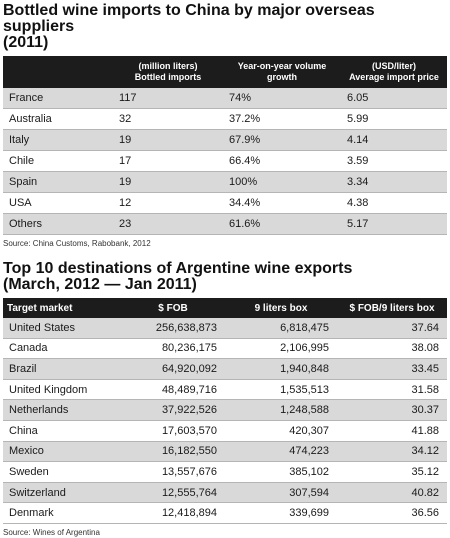 This screenshot has height=538, width=450. I want to click on imports-cell-price: 5.99, so click(394, 119).